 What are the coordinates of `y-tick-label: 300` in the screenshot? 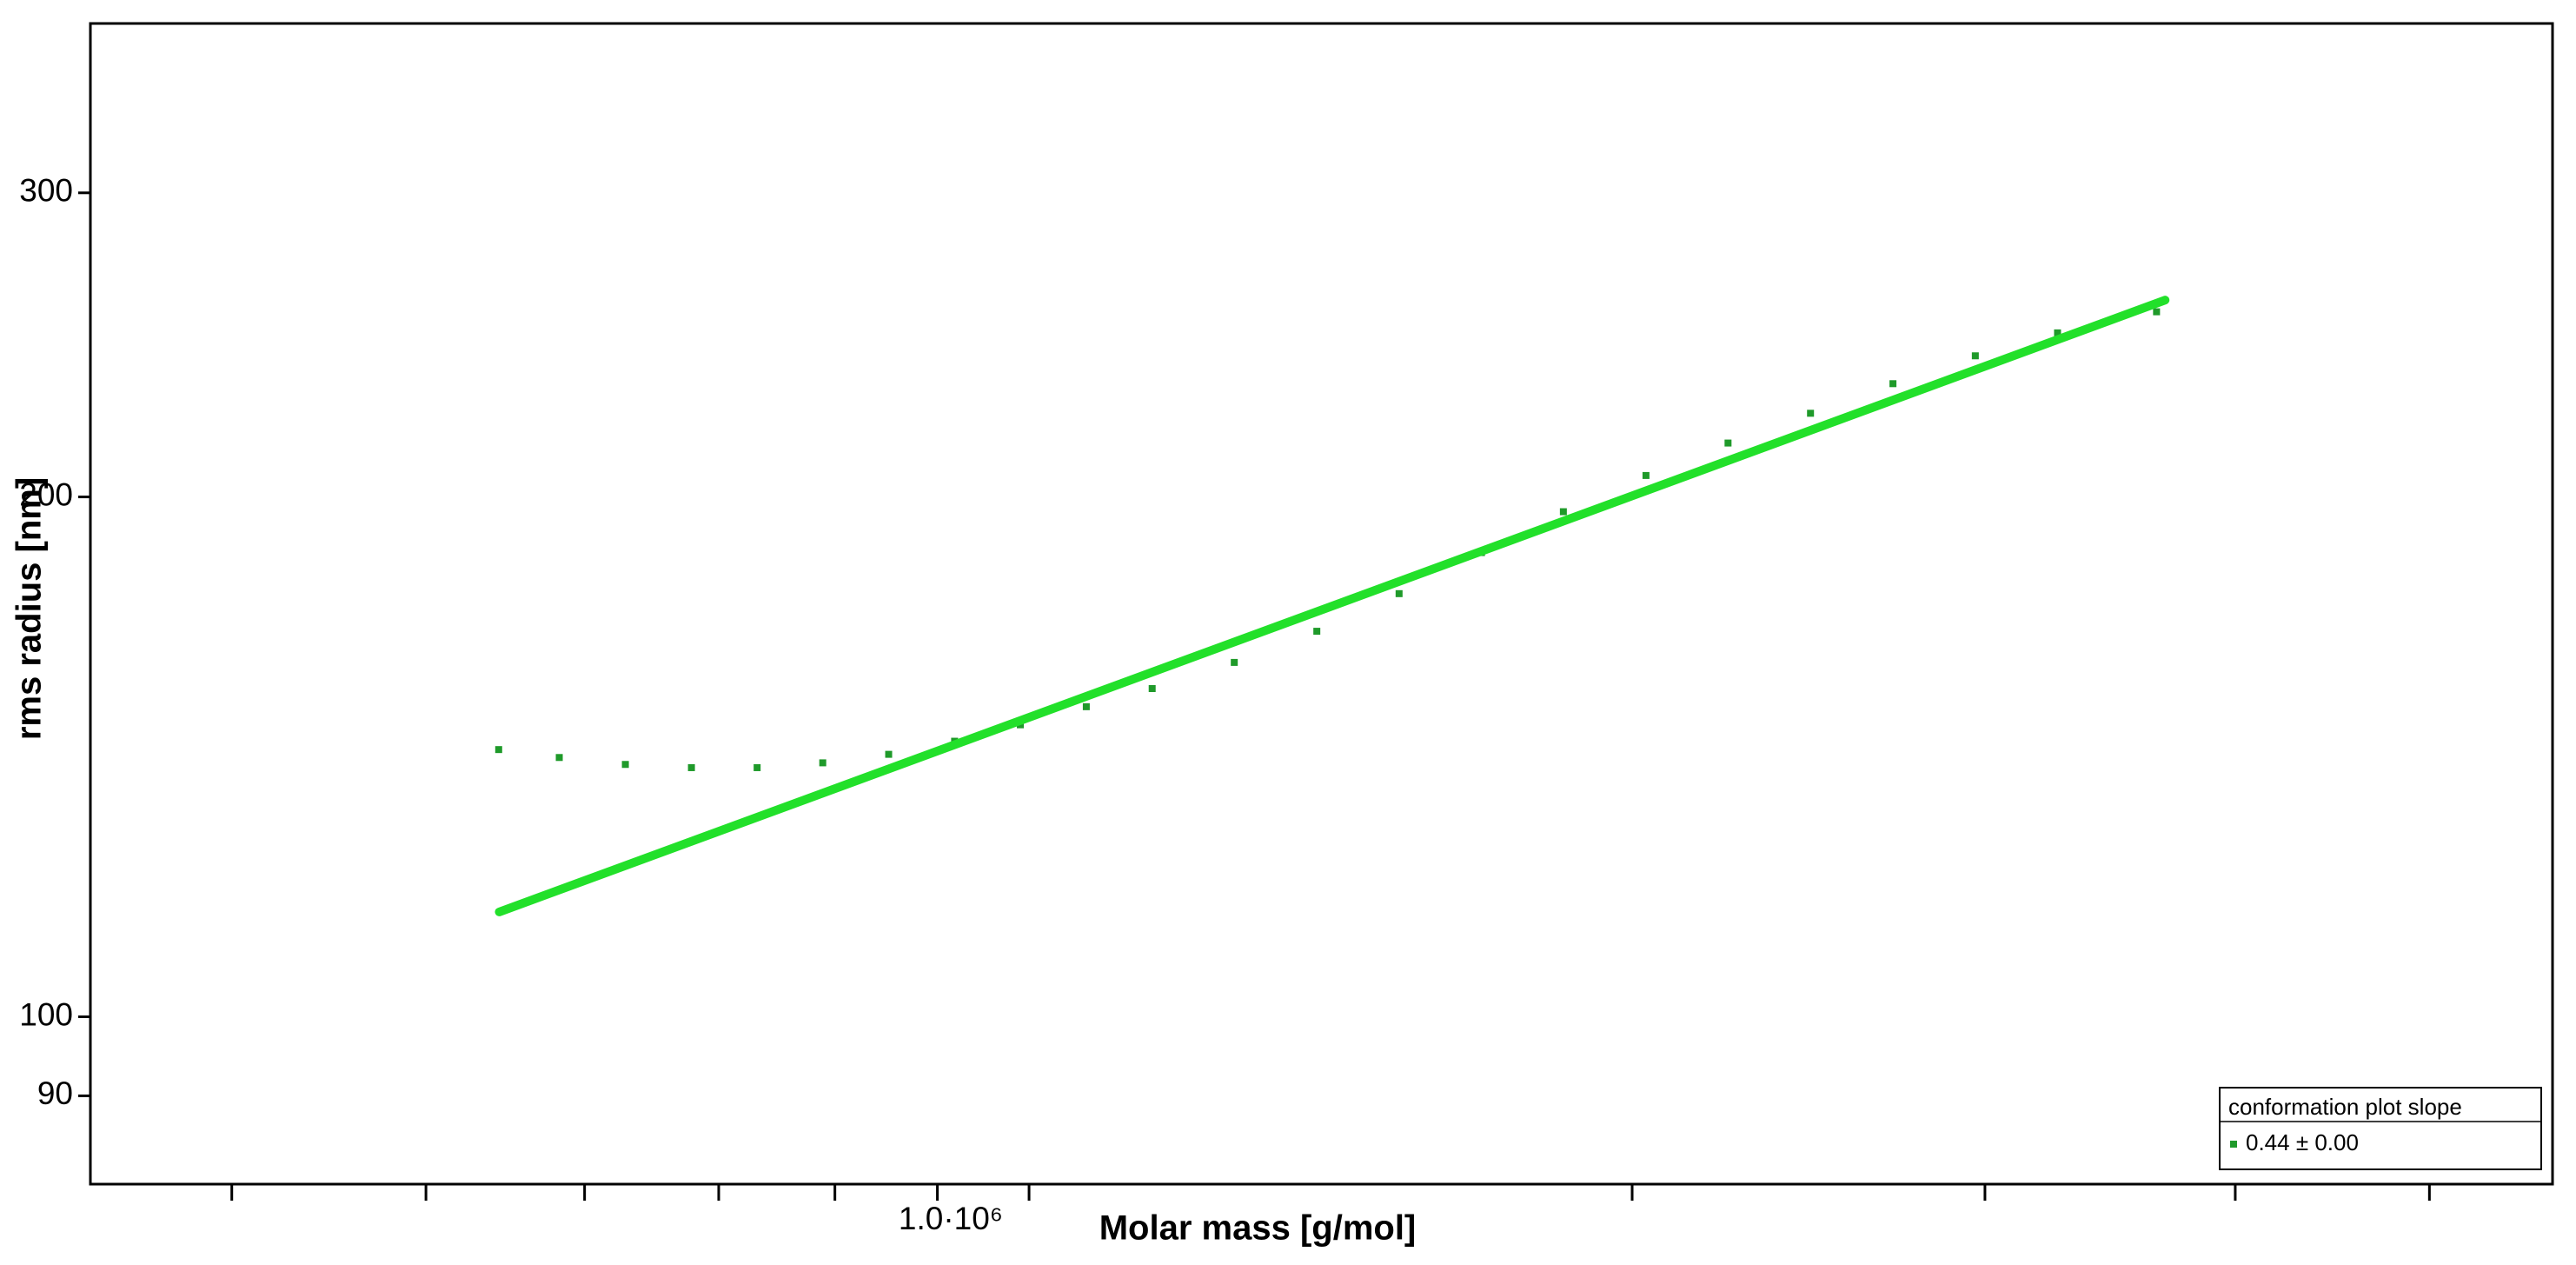 It's located at (46, 191).